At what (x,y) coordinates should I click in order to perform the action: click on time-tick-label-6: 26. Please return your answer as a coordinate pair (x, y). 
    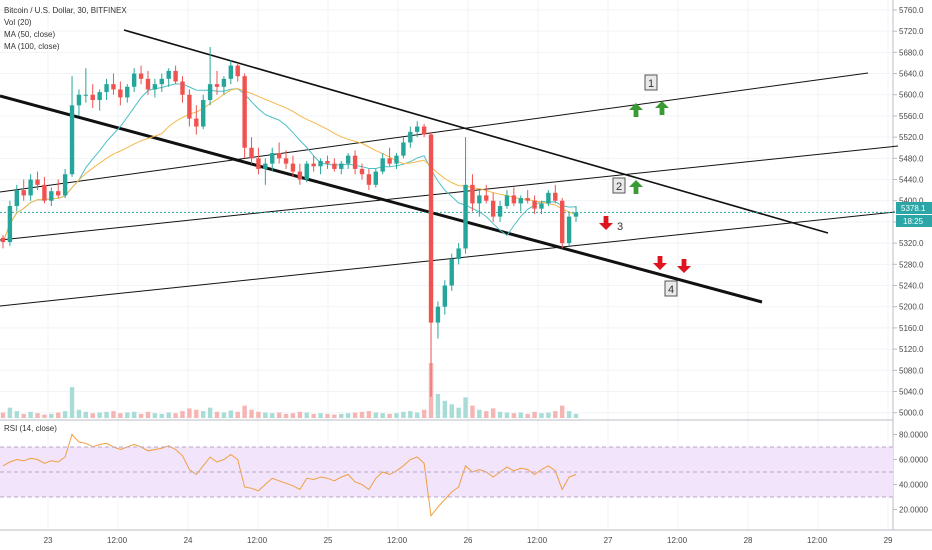
    Looking at the image, I should click on (468, 540).